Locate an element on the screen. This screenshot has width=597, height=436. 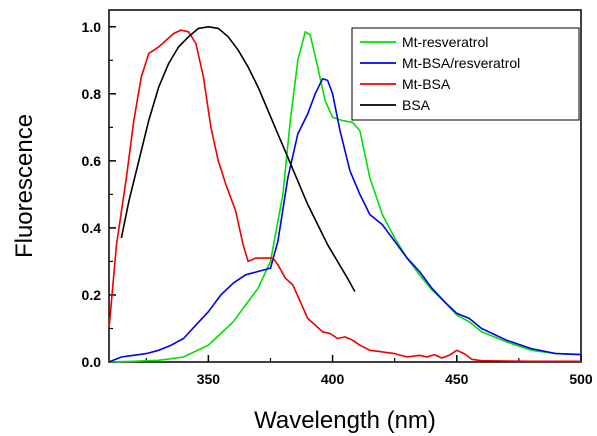
x-tick-label: 400 is located at coordinates (333, 379).